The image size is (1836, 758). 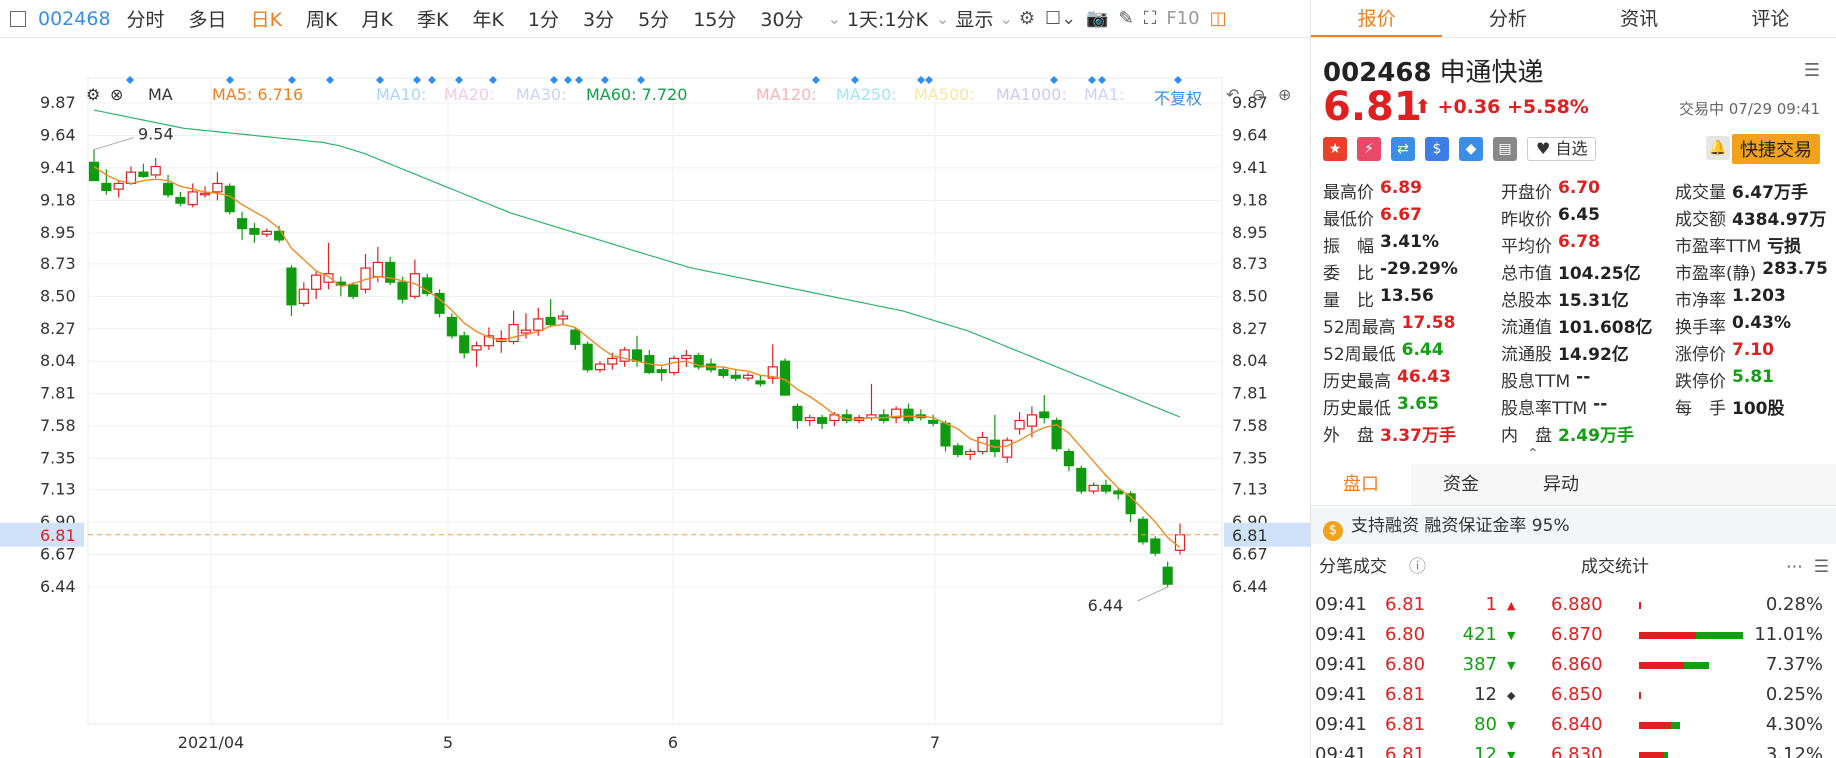 What do you see at coordinates (1770, 19) in the screenshot?
I see `panel-tab: 评论` at bounding box center [1770, 19].